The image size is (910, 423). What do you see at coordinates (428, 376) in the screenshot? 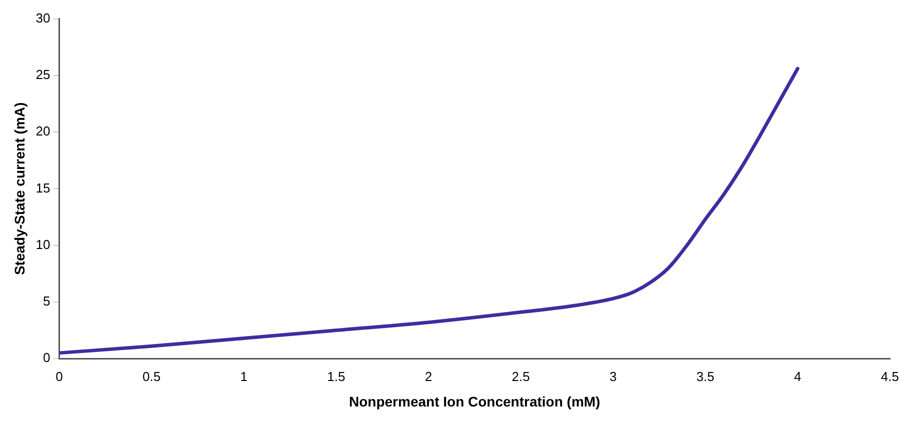
I see `x-tick-label: 2` at bounding box center [428, 376].